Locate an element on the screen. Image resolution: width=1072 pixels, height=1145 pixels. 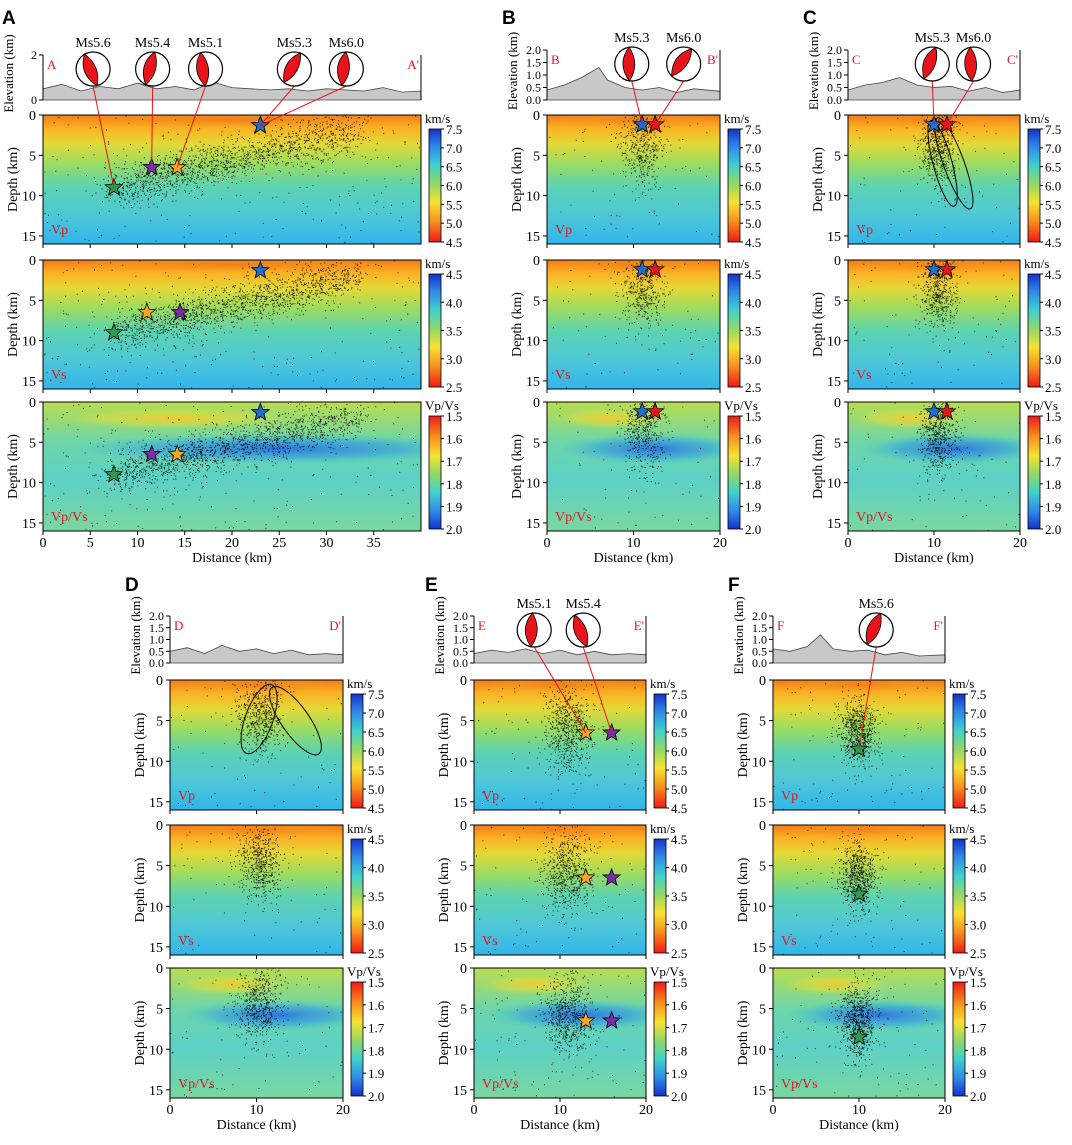
distance-tick-label: 20 is located at coordinates (232, 543).